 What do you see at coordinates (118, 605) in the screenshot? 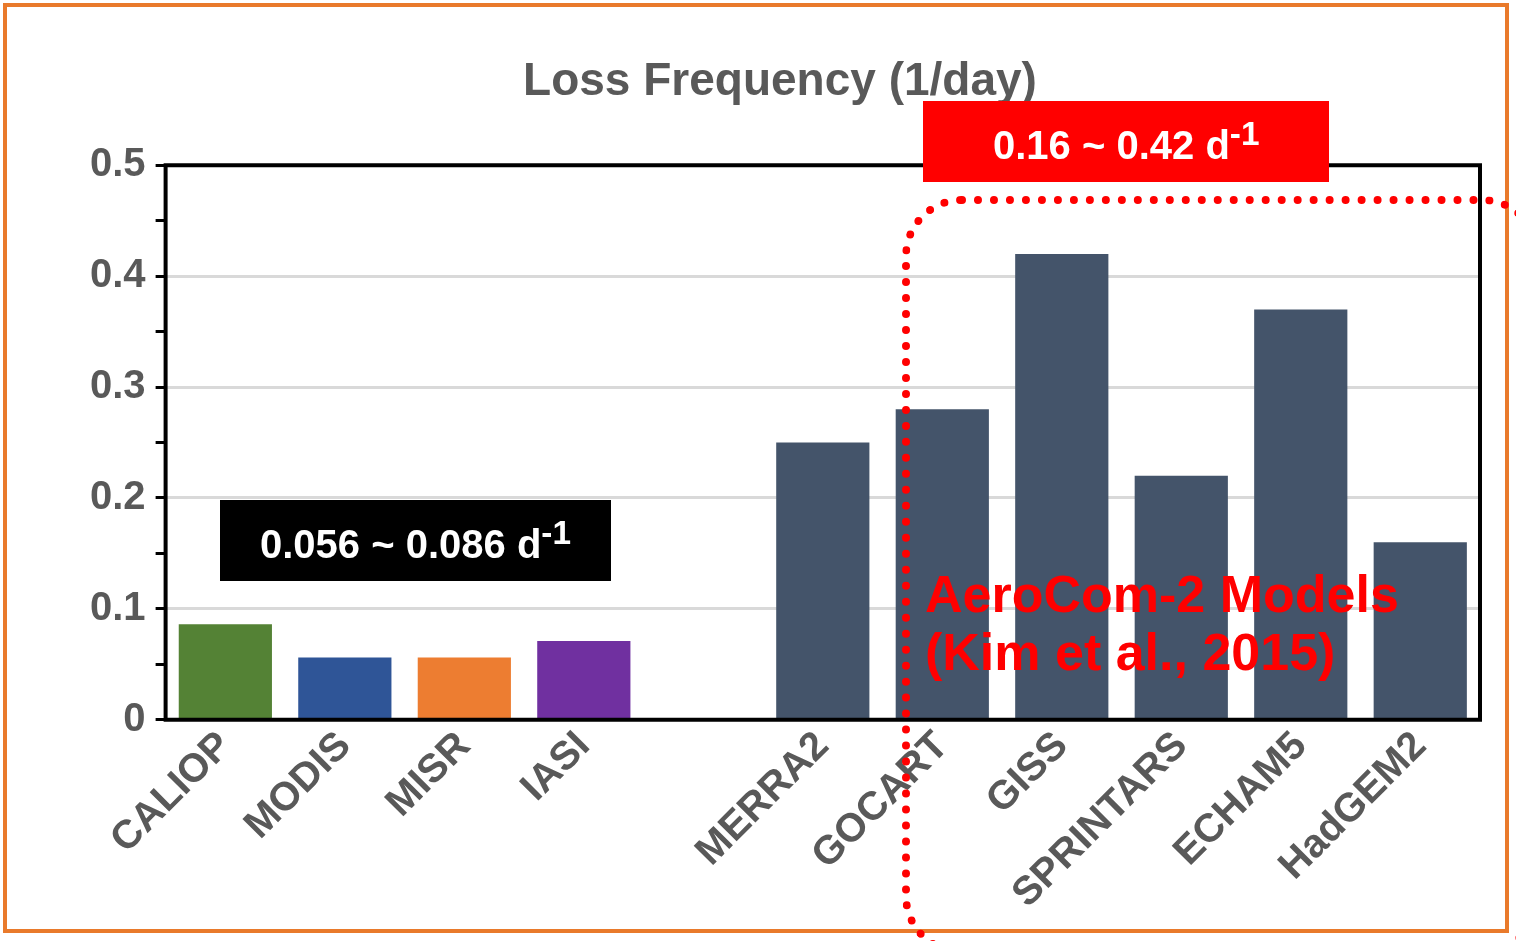
I see `y-tick-label: 0.1` at bounding box center [118, 605].